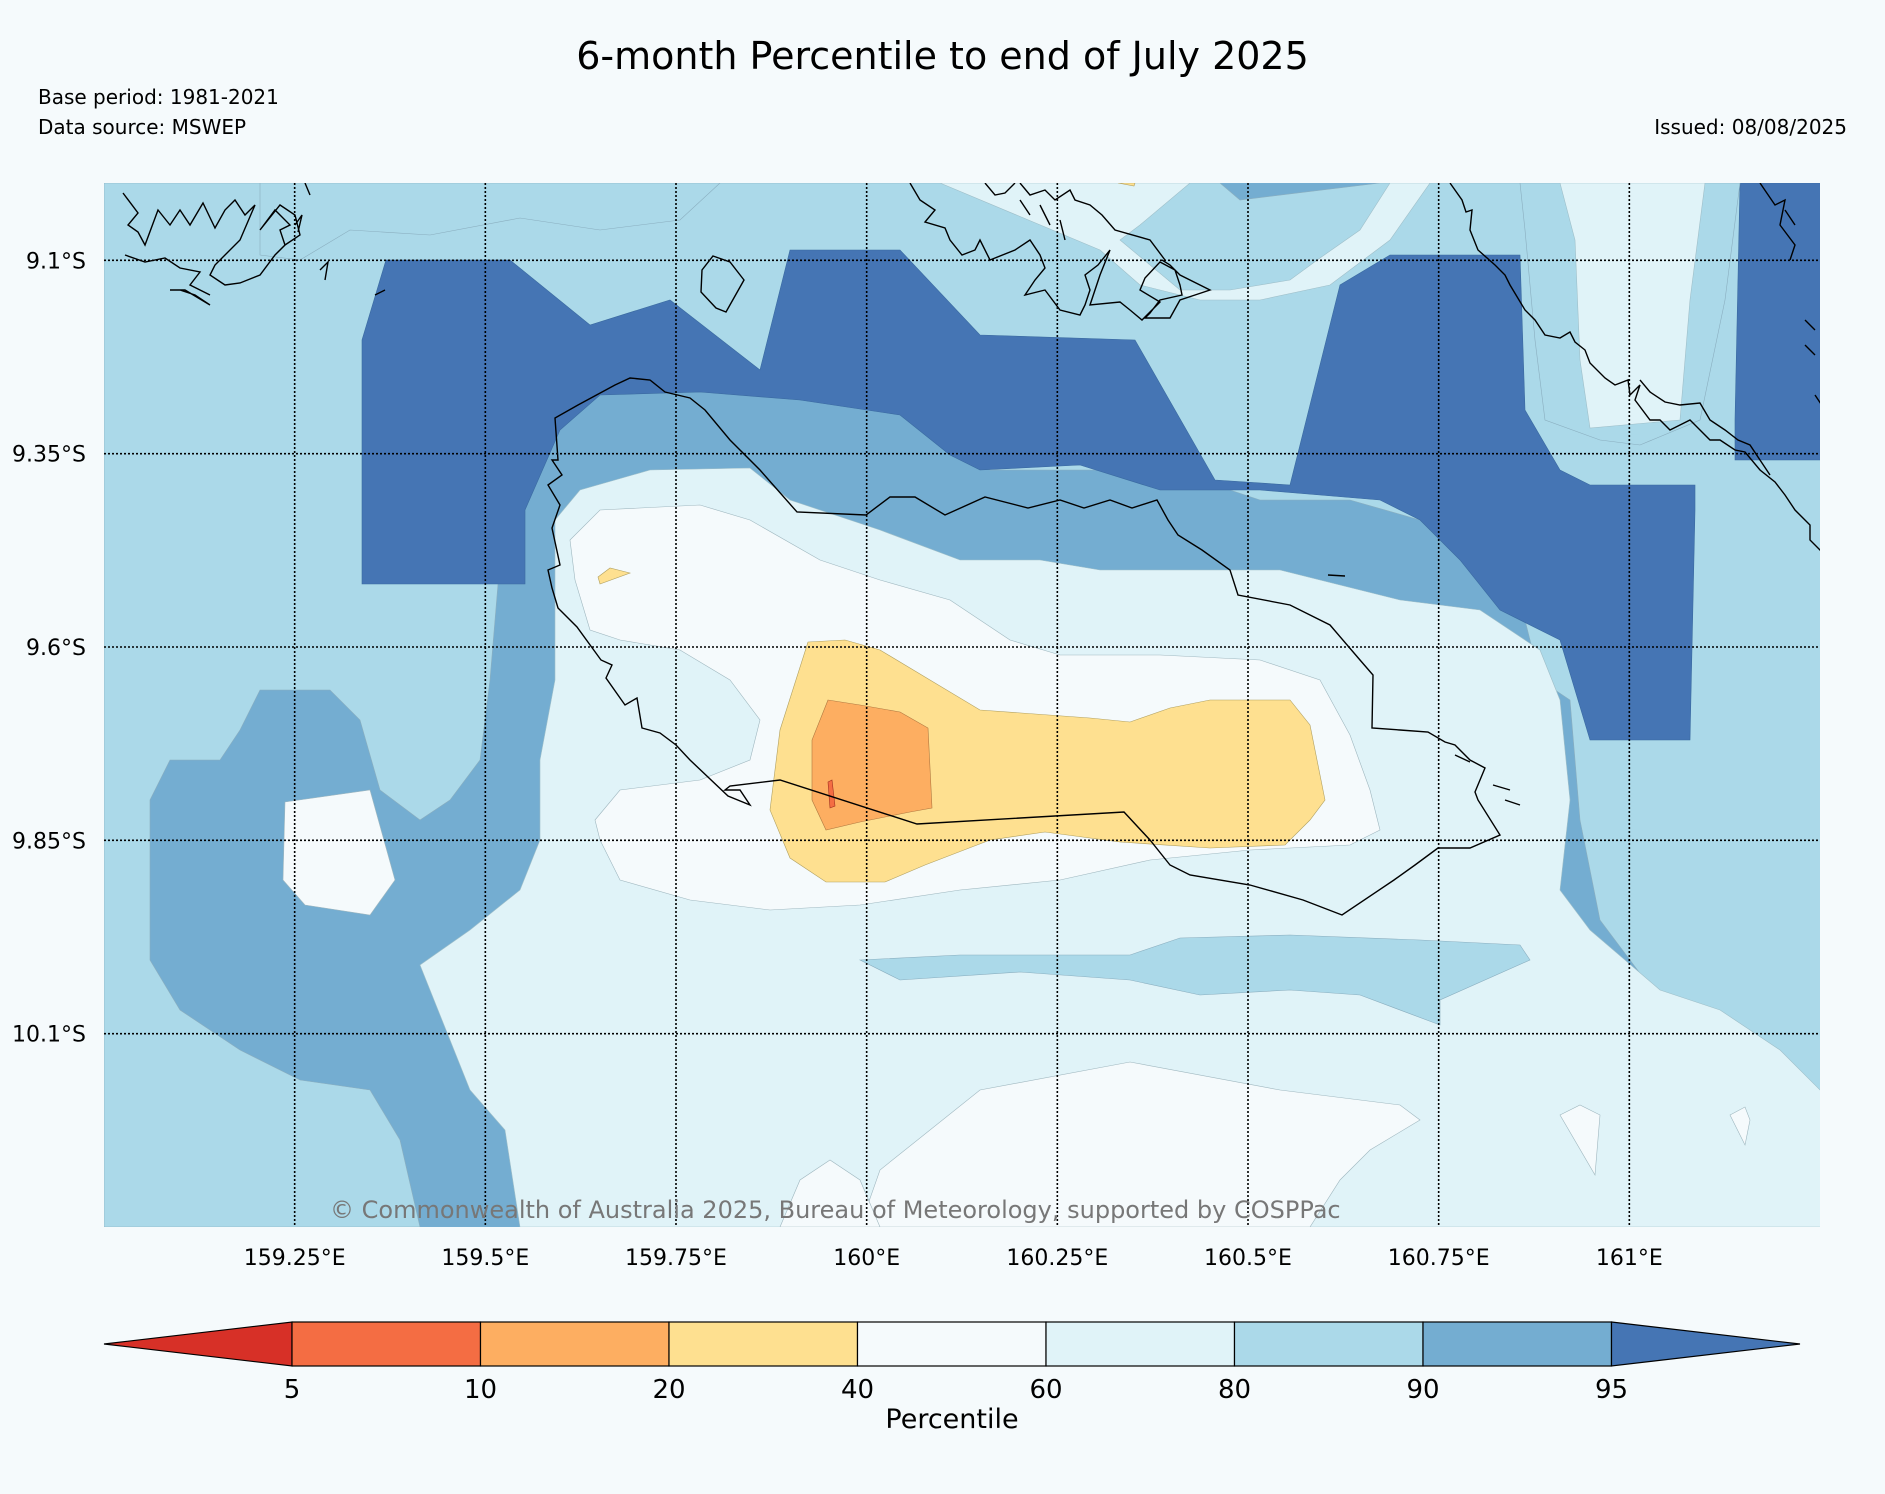 The height and width of the screenshot is (1494, 1885). Describe the element at coordinates (1045, 1390) in the screenshot. I see `colorbar-tick-label: 60` at that location.